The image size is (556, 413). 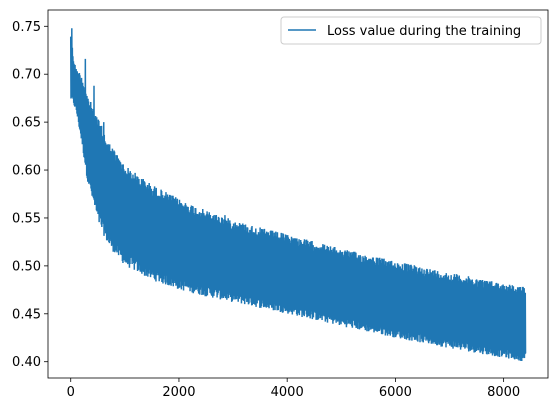 I want to click on legend-box, so click(x=411, y=30).